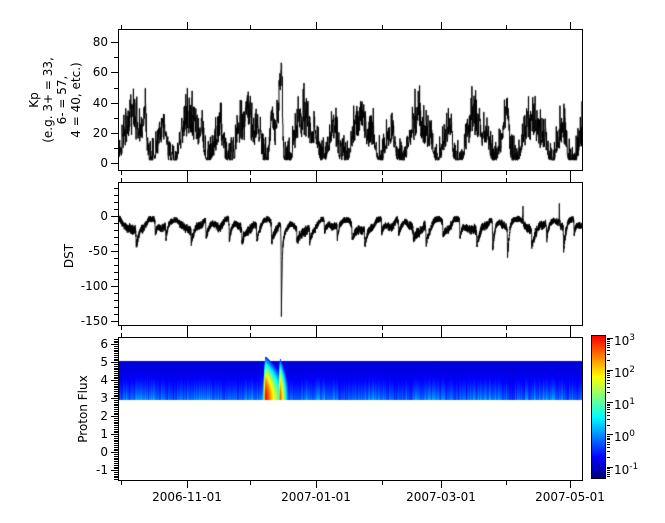 The width and height of the screenshot is (665, 523). I want to click on y-tick-label: 1, so click(104, 434).